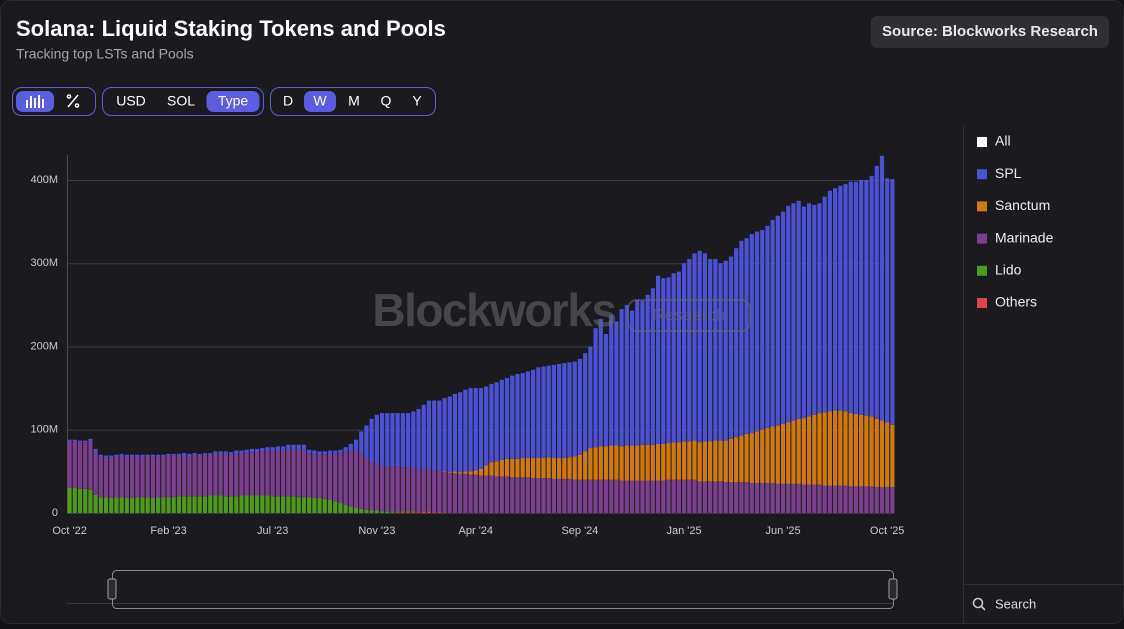 This screenshot has height=629, width=1124. What do you see at coordinates (181, 101) in the screenshot?
I see `unit-button: SOL` at bounding box center [181, 101].